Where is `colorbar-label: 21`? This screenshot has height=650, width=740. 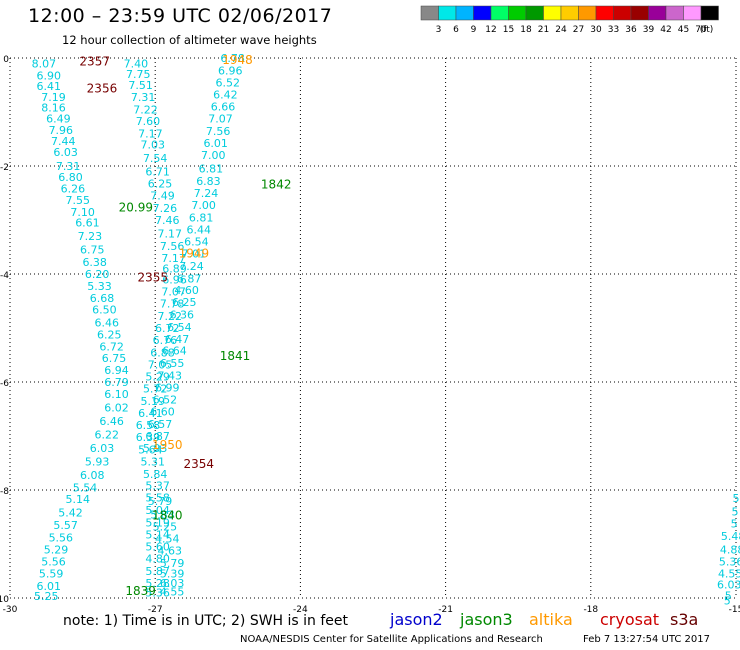 colorbar-label: 21 is located at coordinates (543, 30).